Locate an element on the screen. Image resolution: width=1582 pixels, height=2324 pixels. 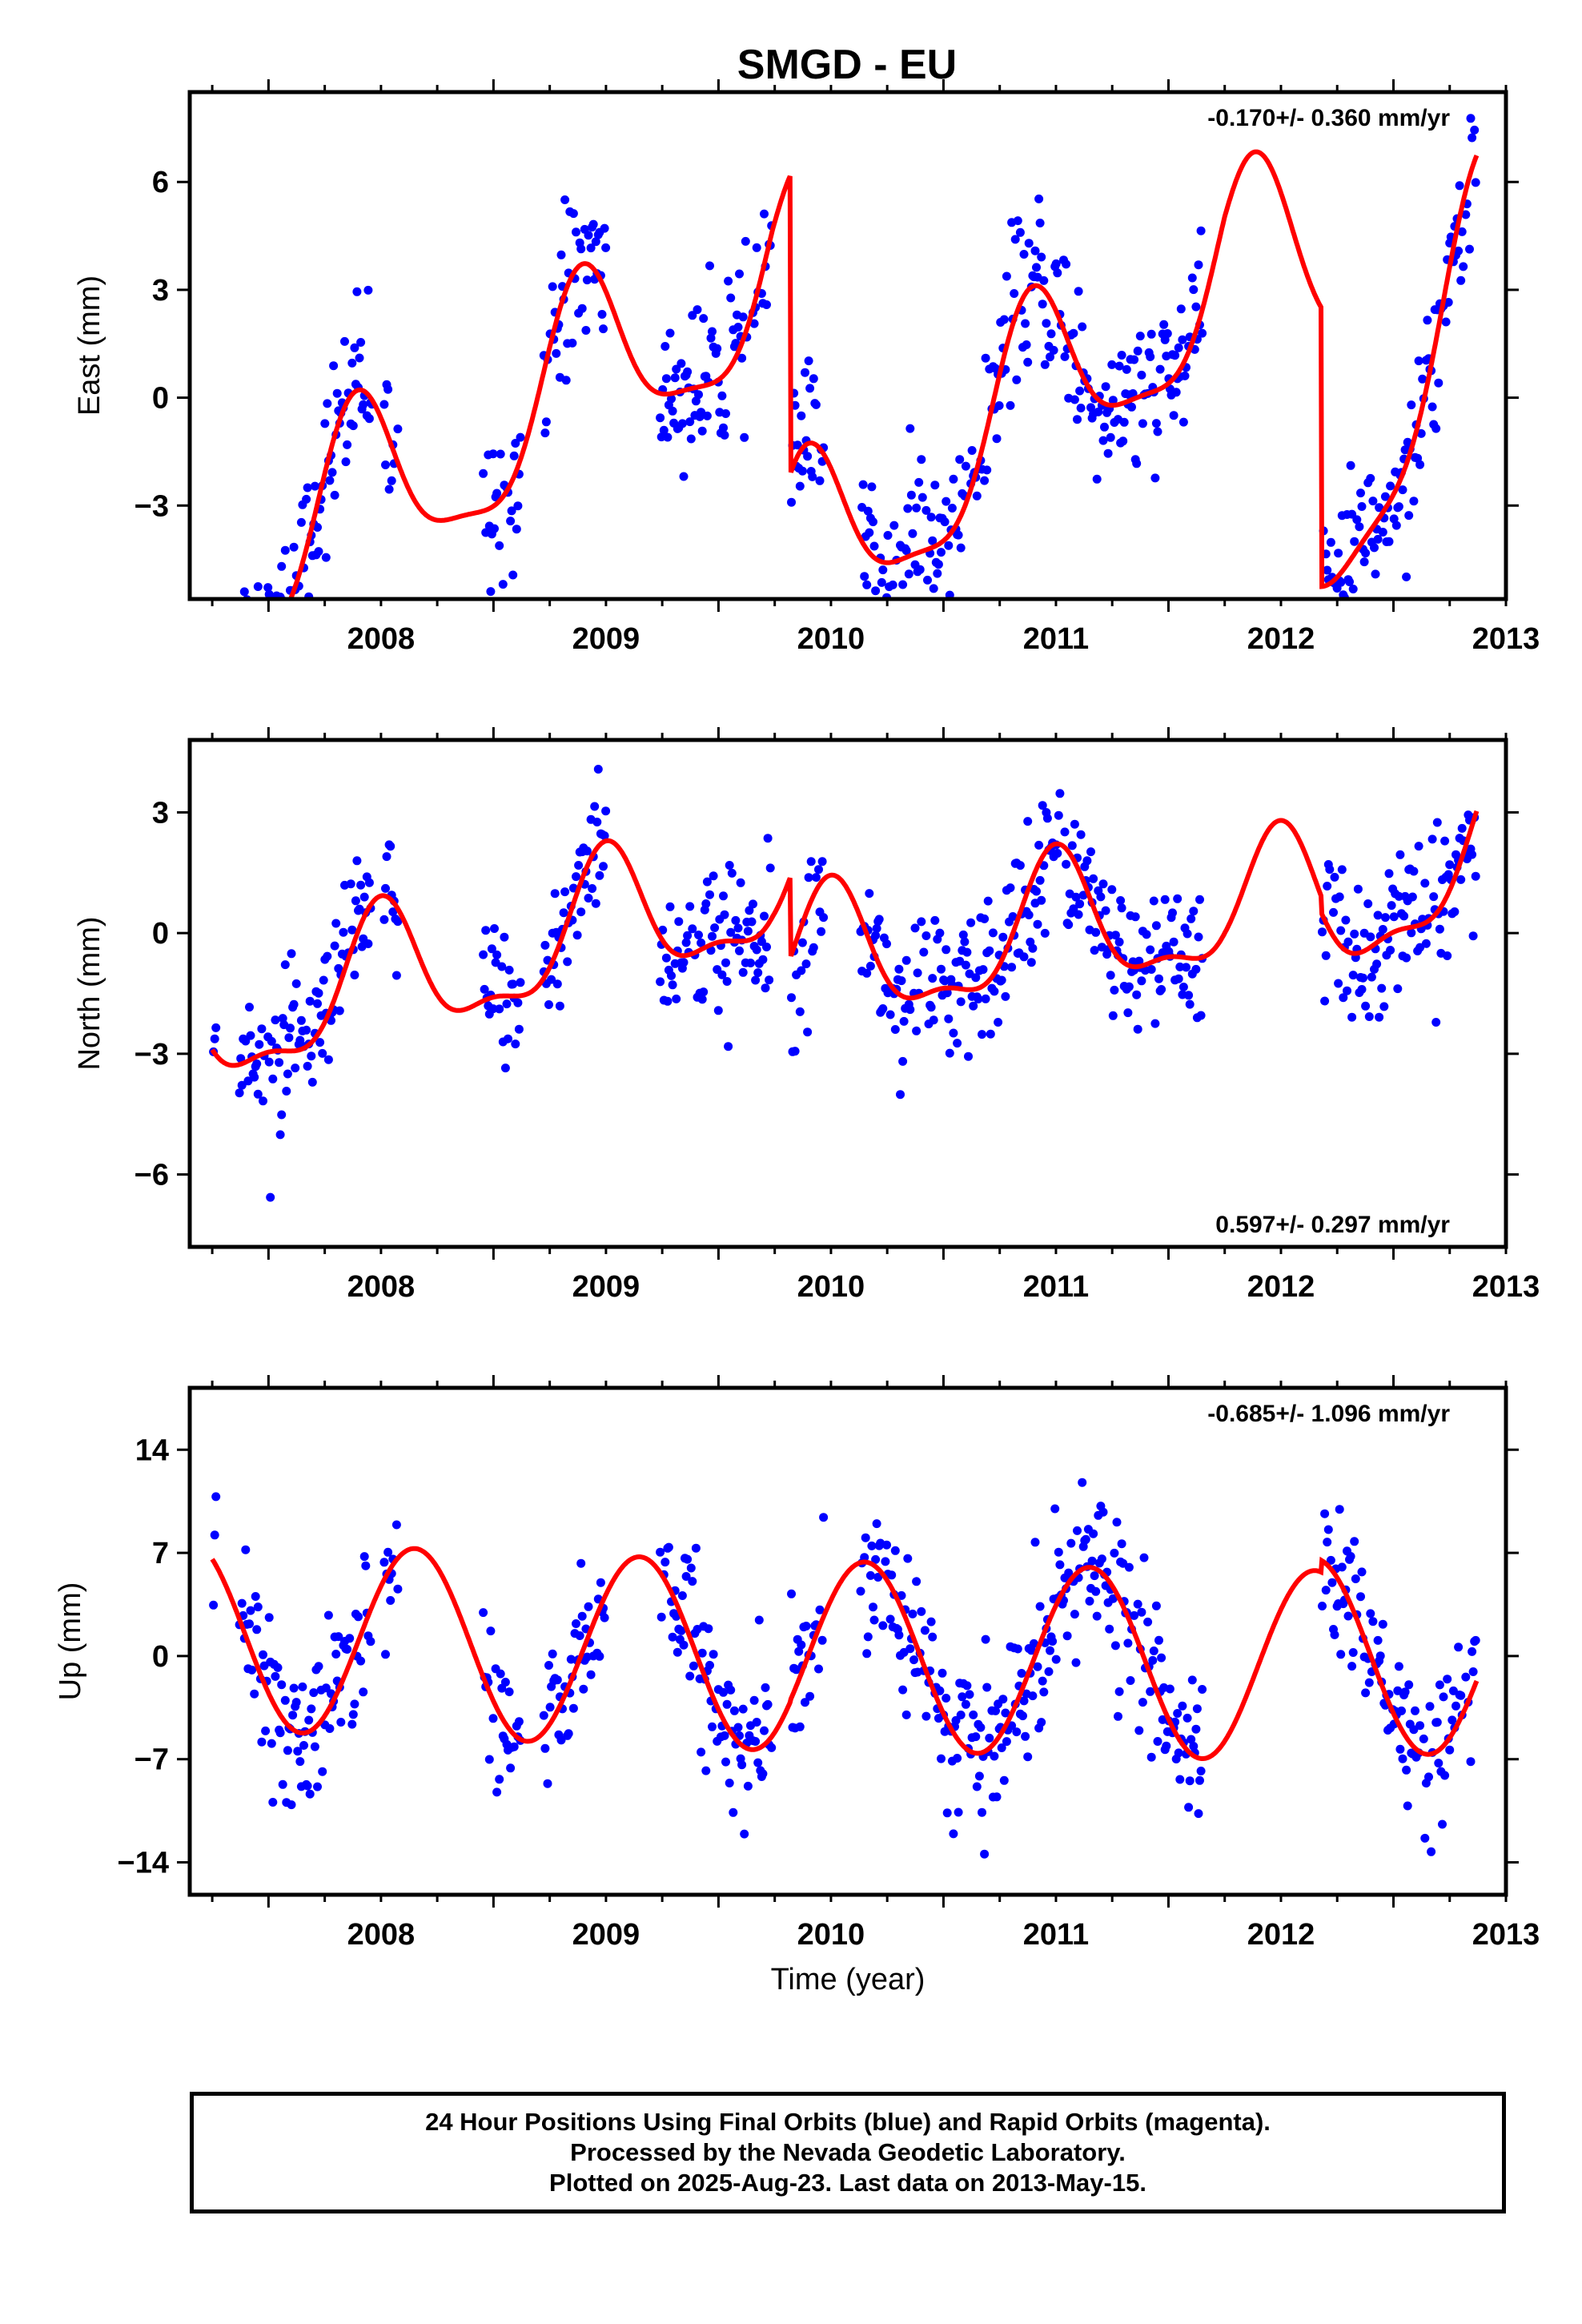
y-tick-label: −3 is located at coordinates (152, 1055).